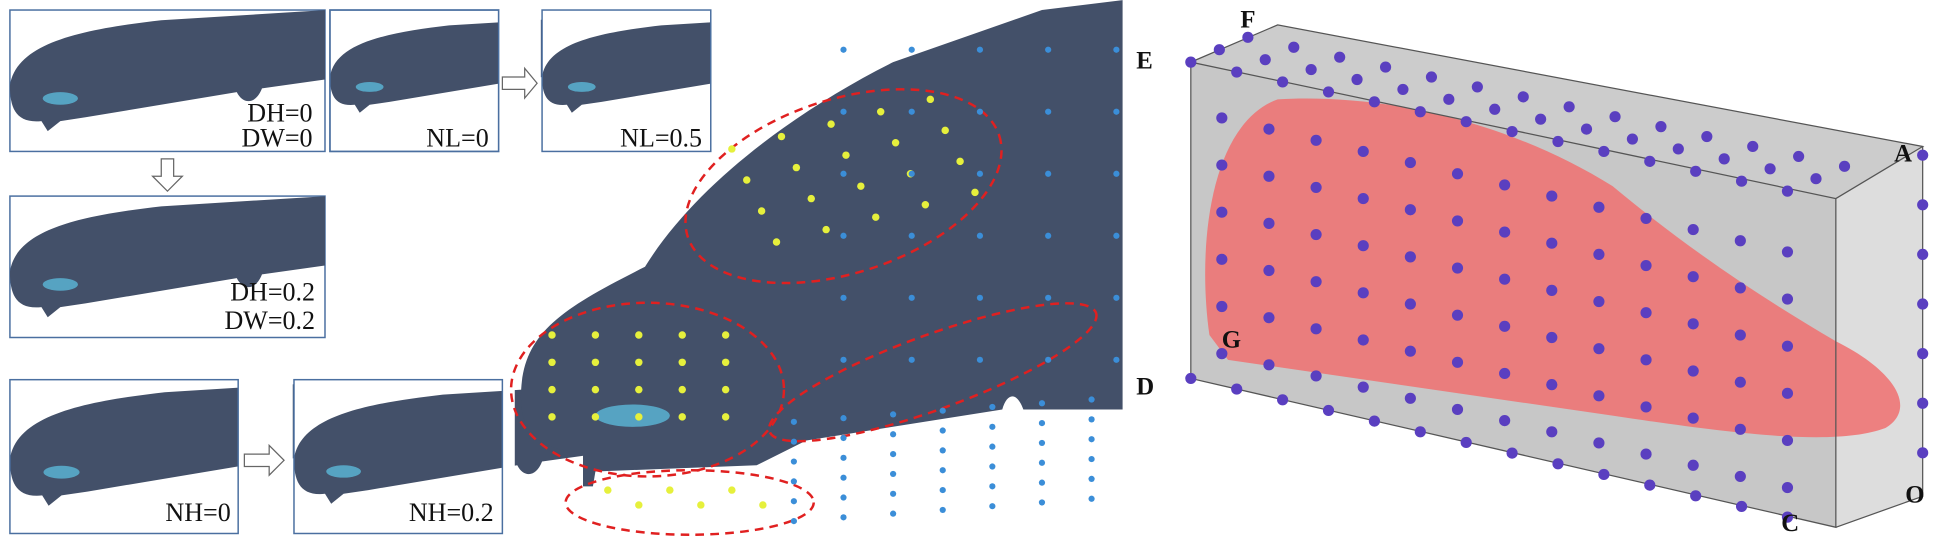  What do you see at coordinates (167, 80) in the screenshot?
I see `panel: DH=0 DW=0` at bounding box center [167, 80].